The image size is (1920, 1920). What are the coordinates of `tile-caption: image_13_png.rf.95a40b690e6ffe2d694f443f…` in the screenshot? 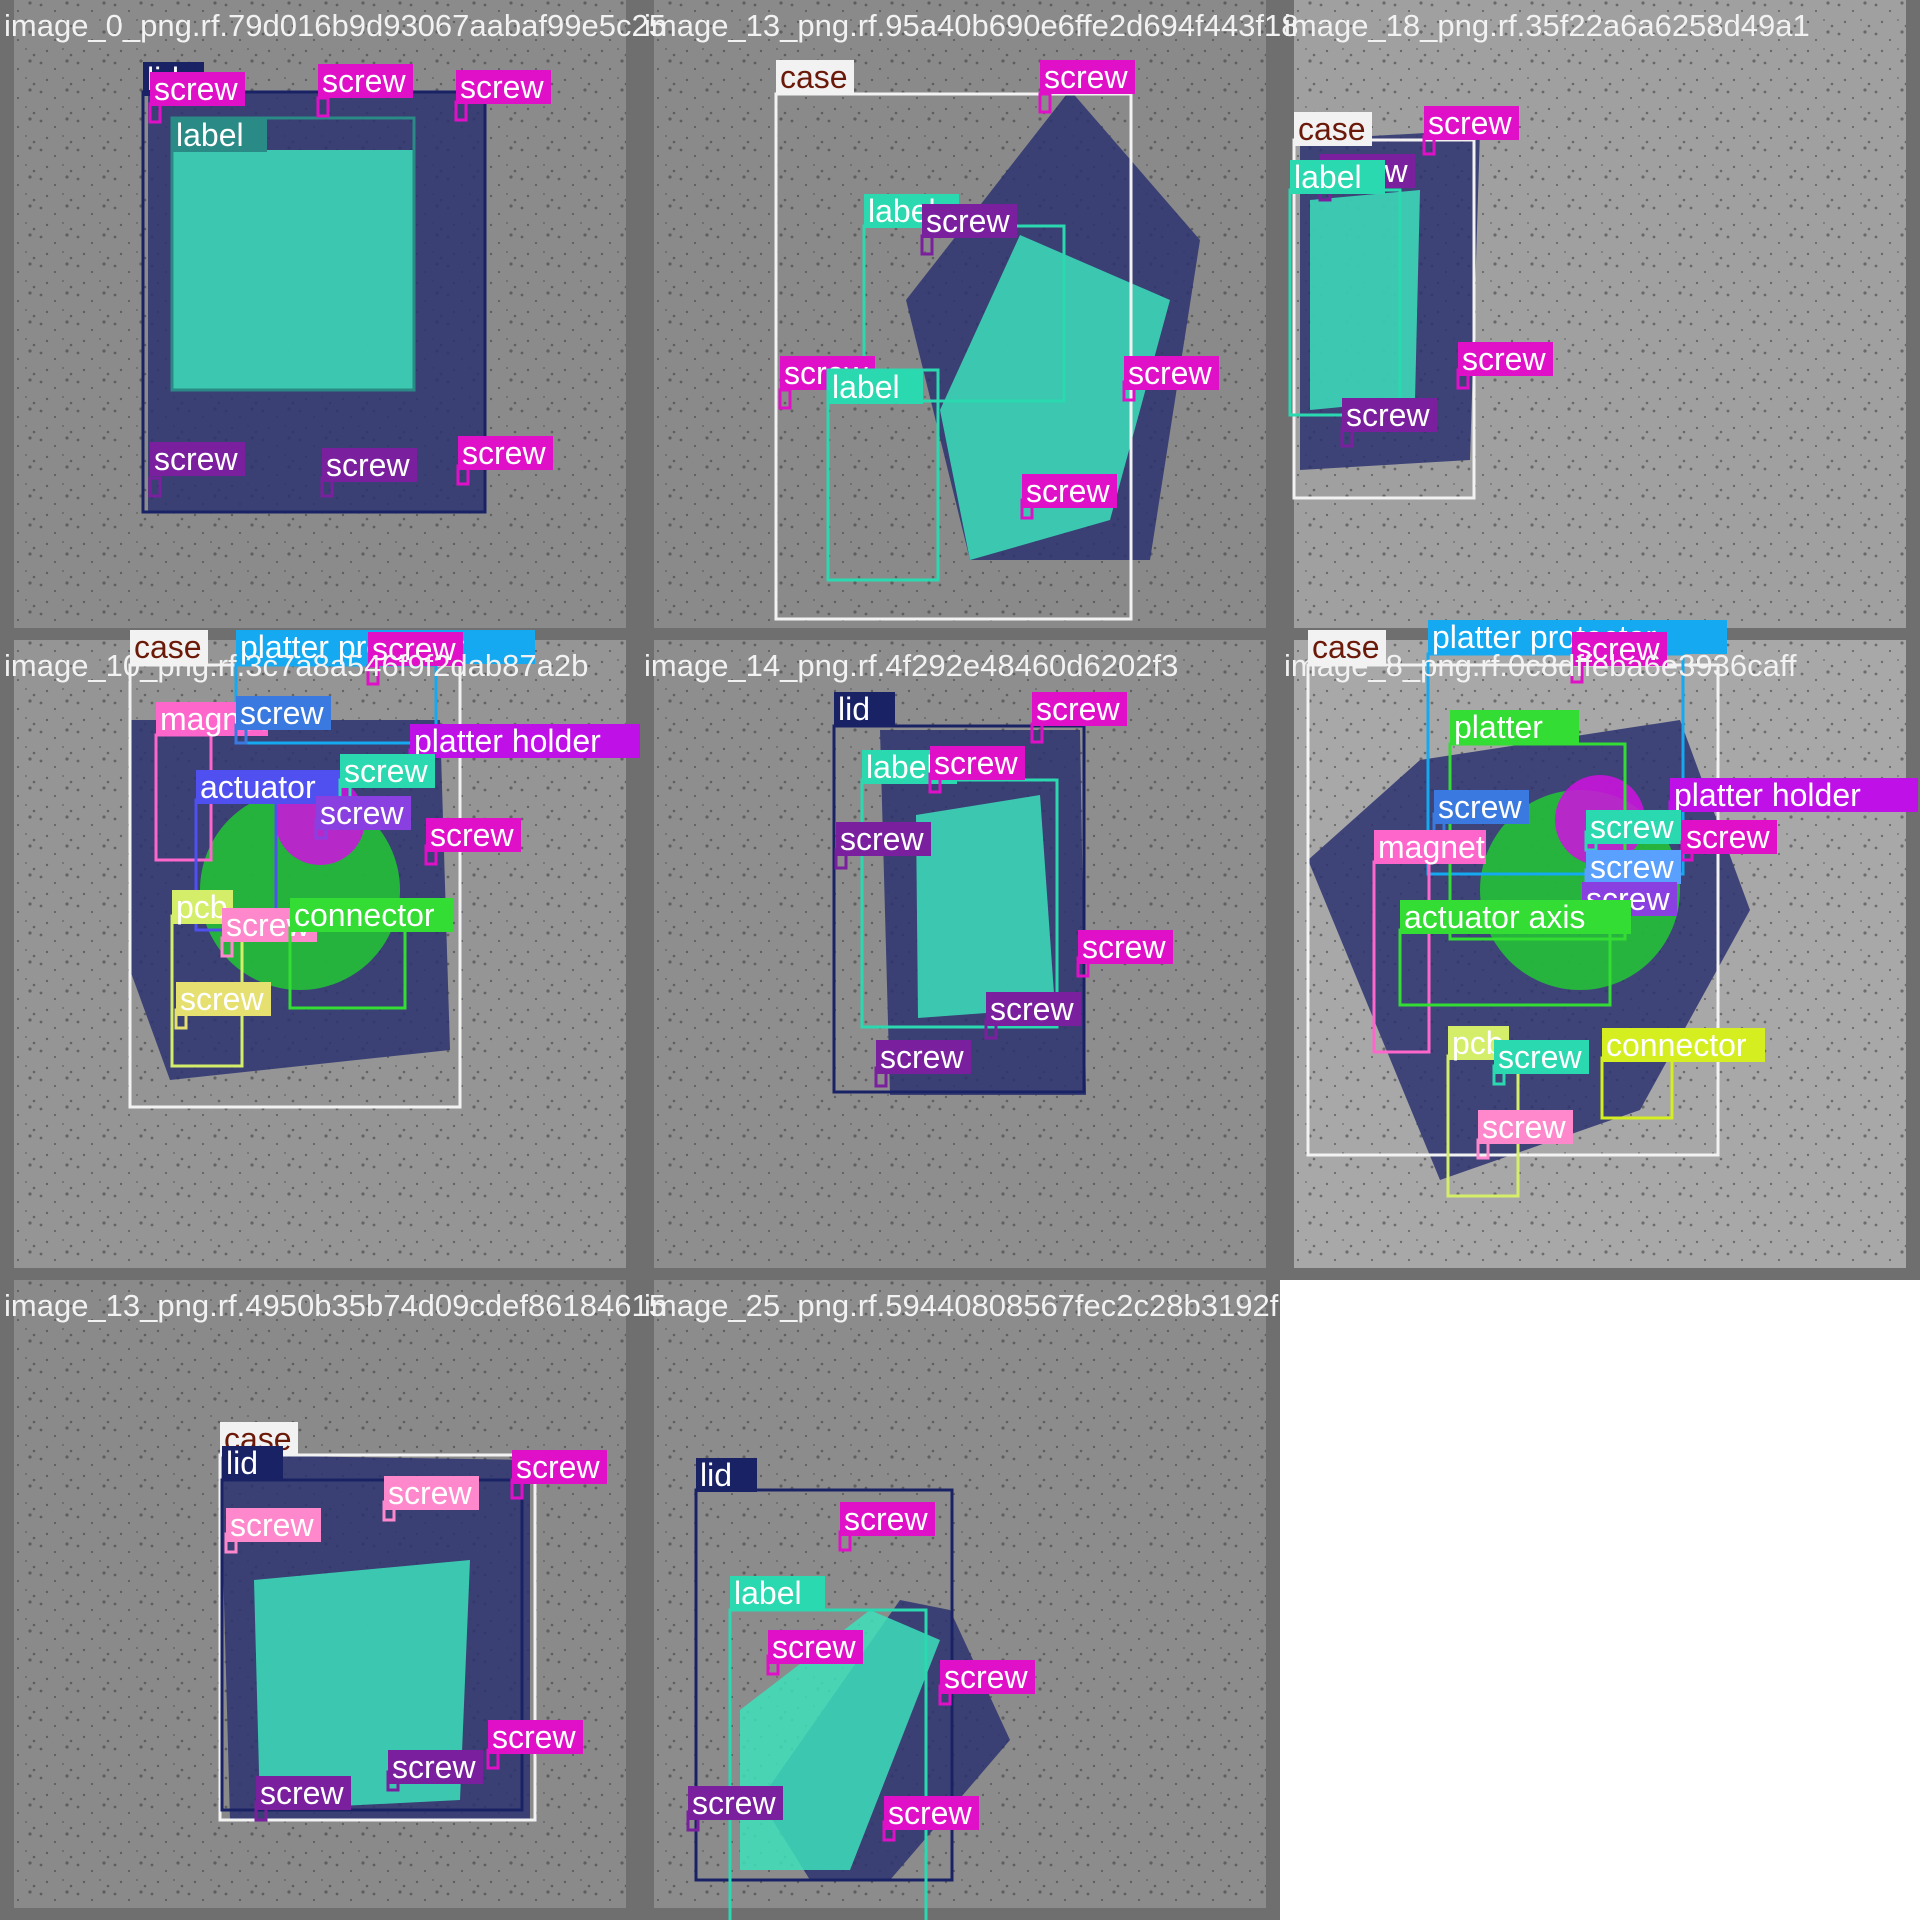 It's located at (971, 25).